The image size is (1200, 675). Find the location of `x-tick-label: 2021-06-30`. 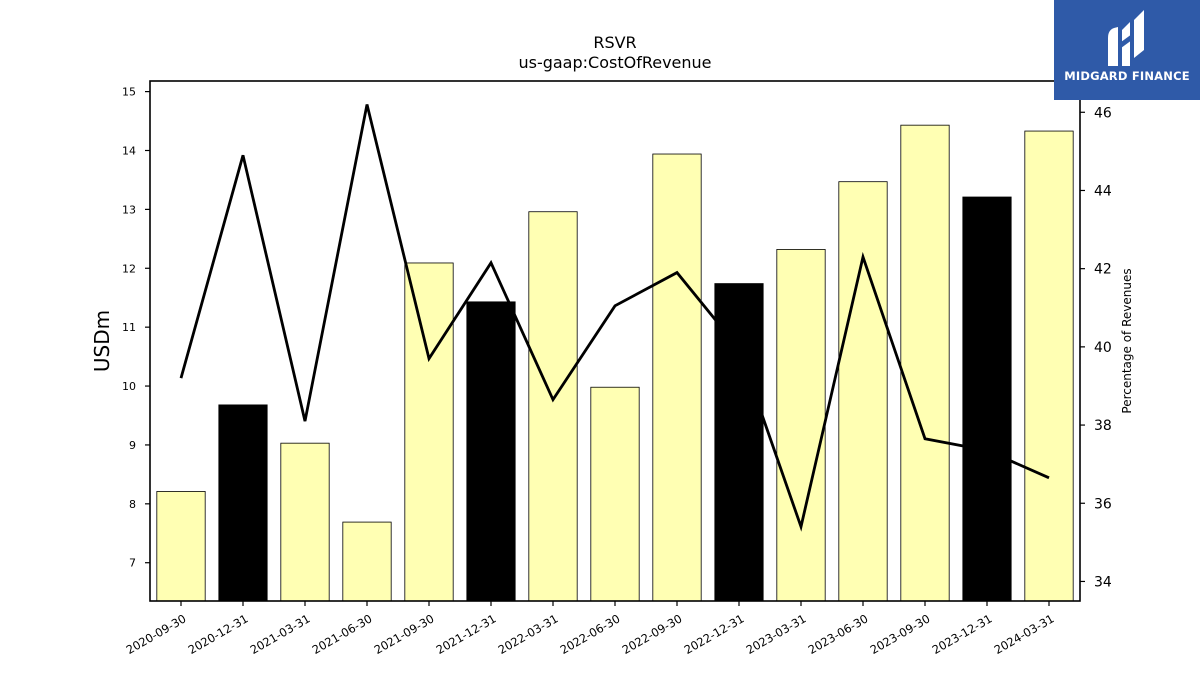

x-tick-label: 2021-06-30 is located at coordinates (342, 634).